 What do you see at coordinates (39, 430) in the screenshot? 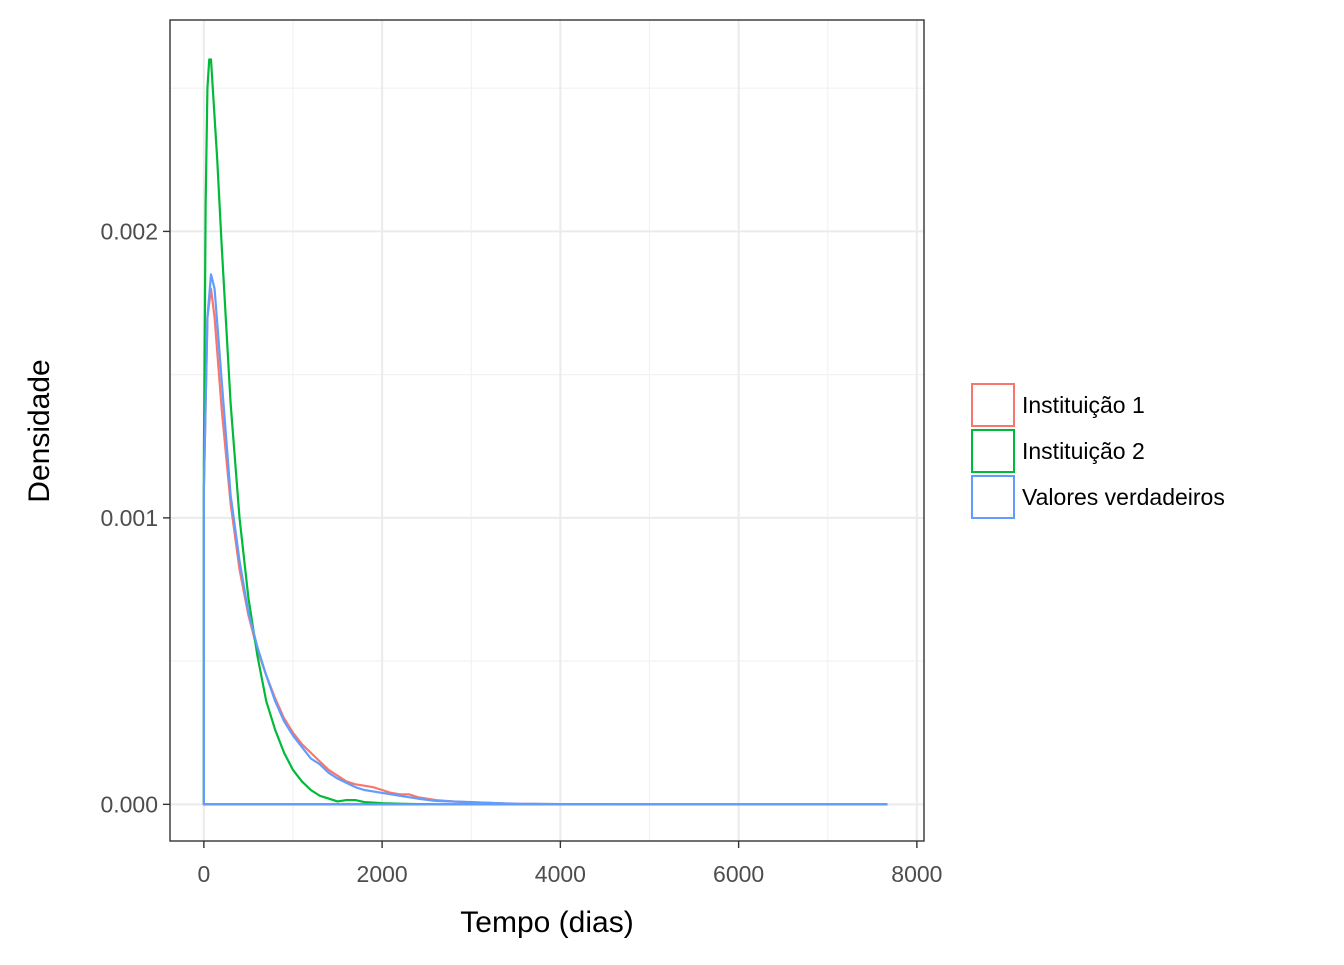
I see `y-axis-title: Densidade` at bounding box center [39, 430].